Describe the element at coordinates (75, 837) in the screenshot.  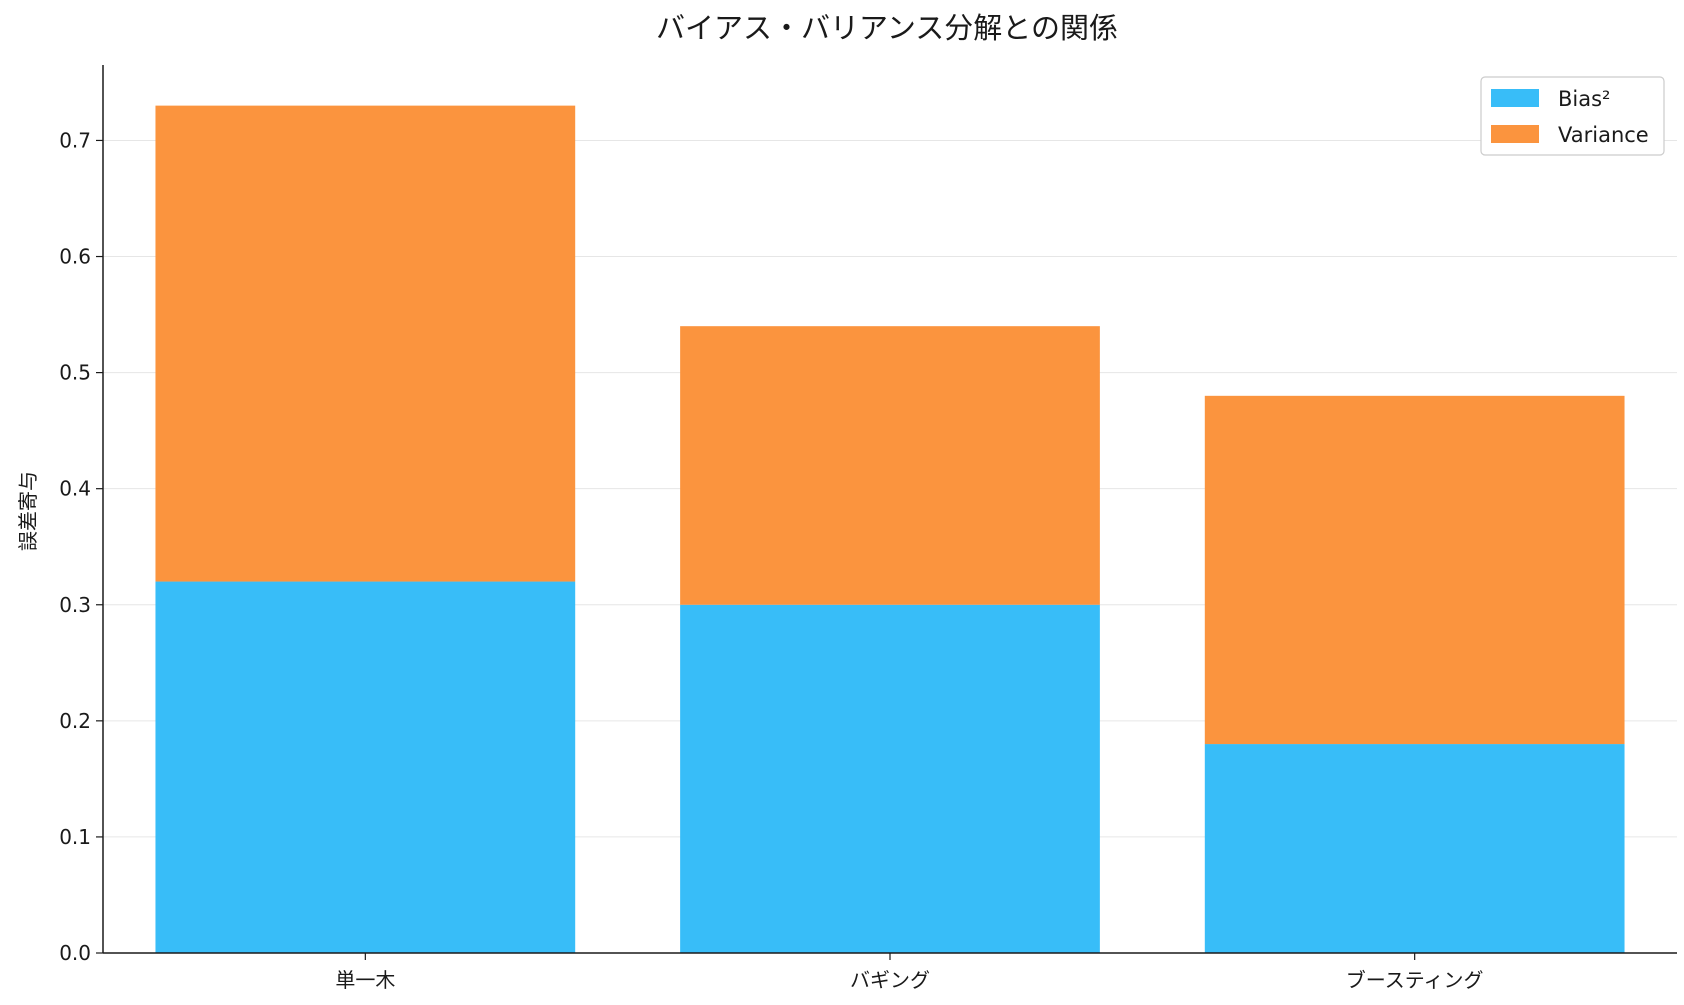
I see `y-tick-label: 0.1` at that location.